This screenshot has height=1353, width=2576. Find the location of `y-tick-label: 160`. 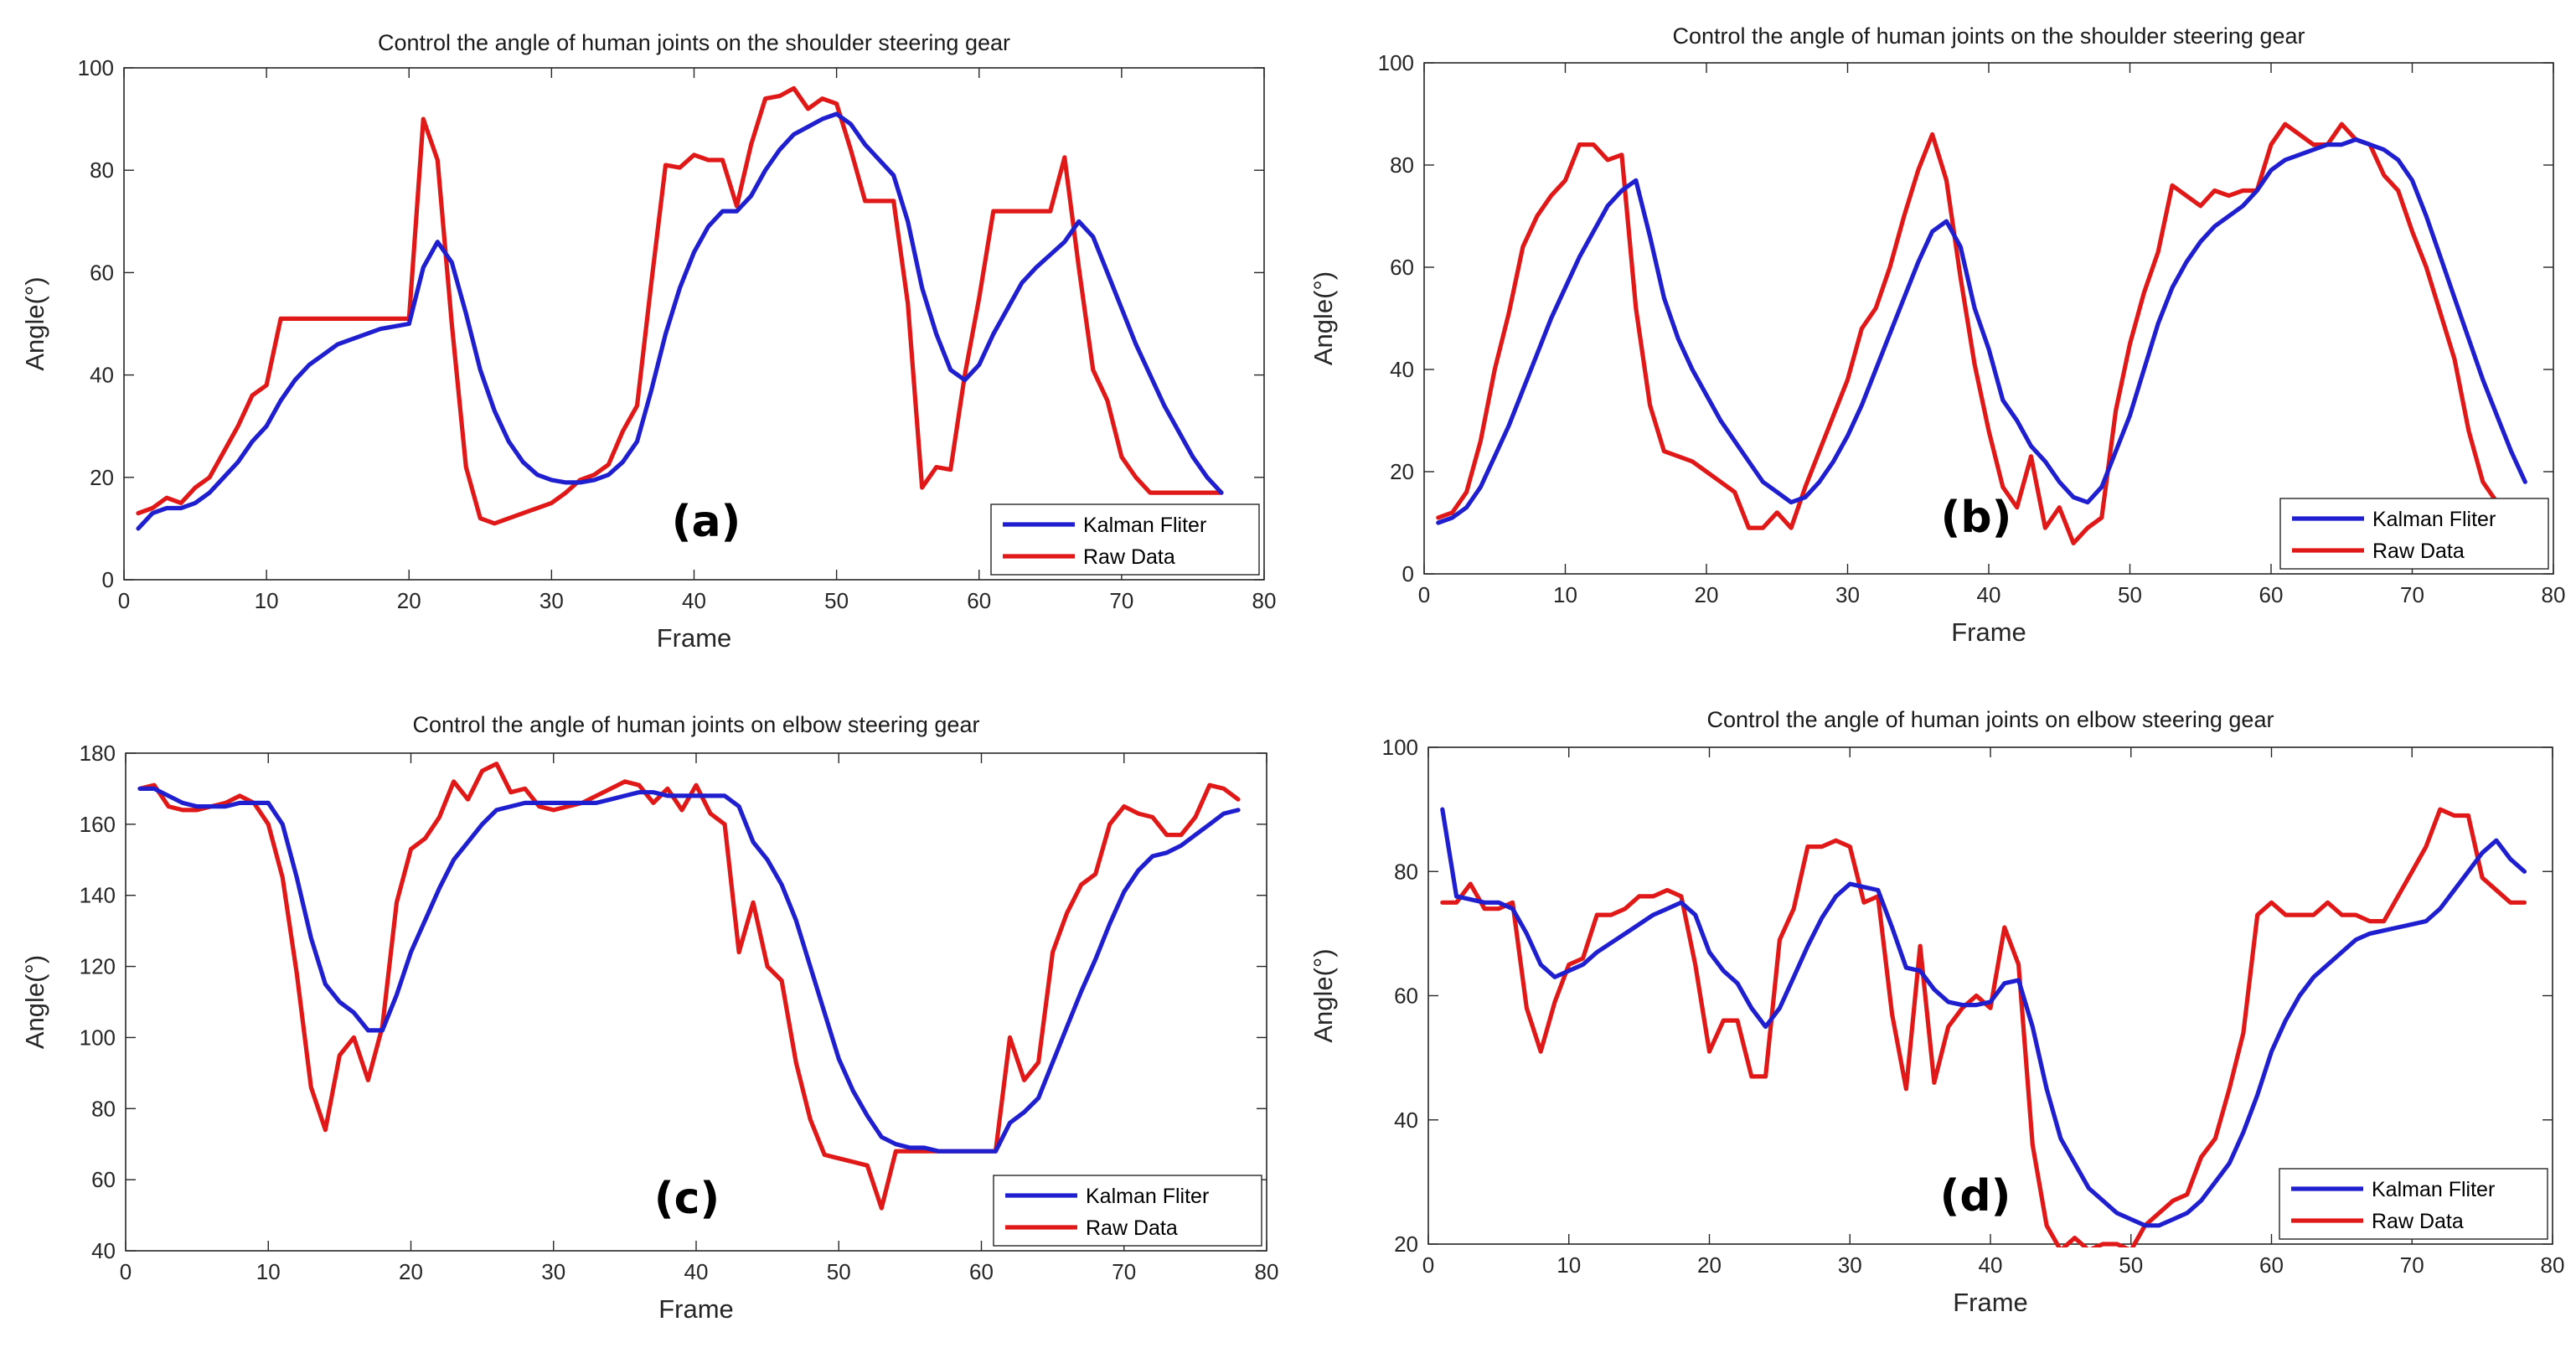

y-tick-label: 160 is located at coordinates (98, 824).